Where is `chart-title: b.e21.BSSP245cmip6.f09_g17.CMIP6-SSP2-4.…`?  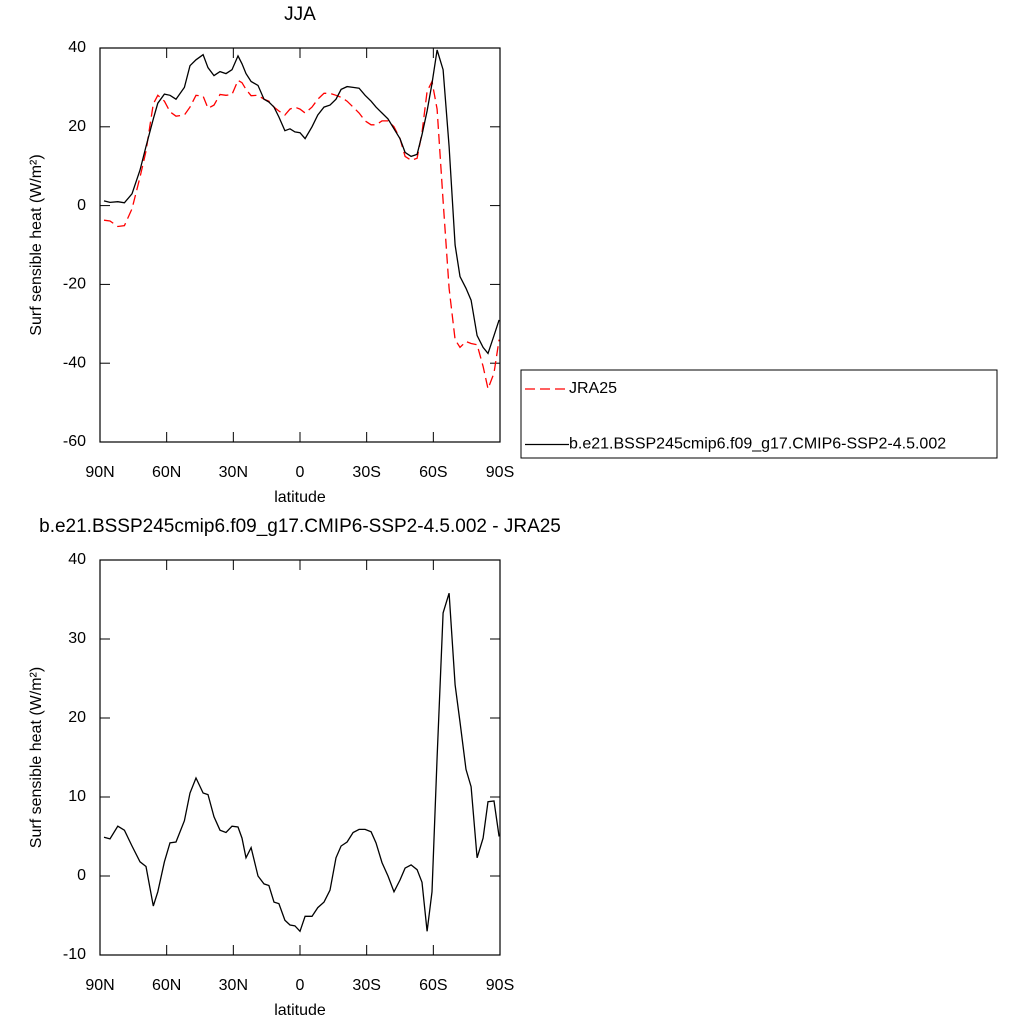
chart-title: b.e21.BSSP245cmip6.f09_g17.CMIP6-SSP2-4.… is located at coordinates (300, 526).